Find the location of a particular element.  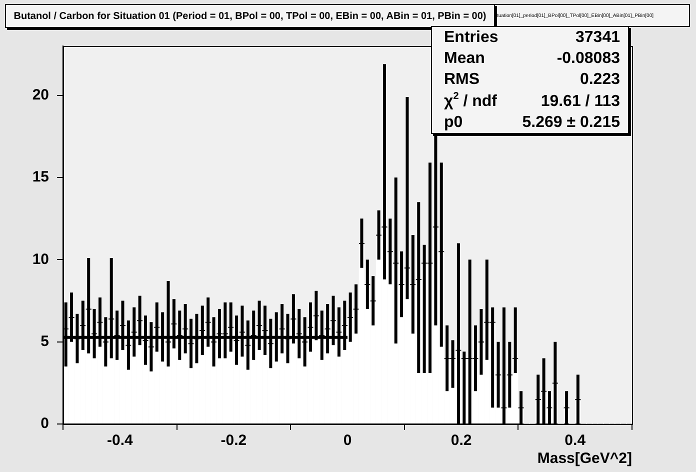

annotation: 0.223 is located at coordinates (599, 80).